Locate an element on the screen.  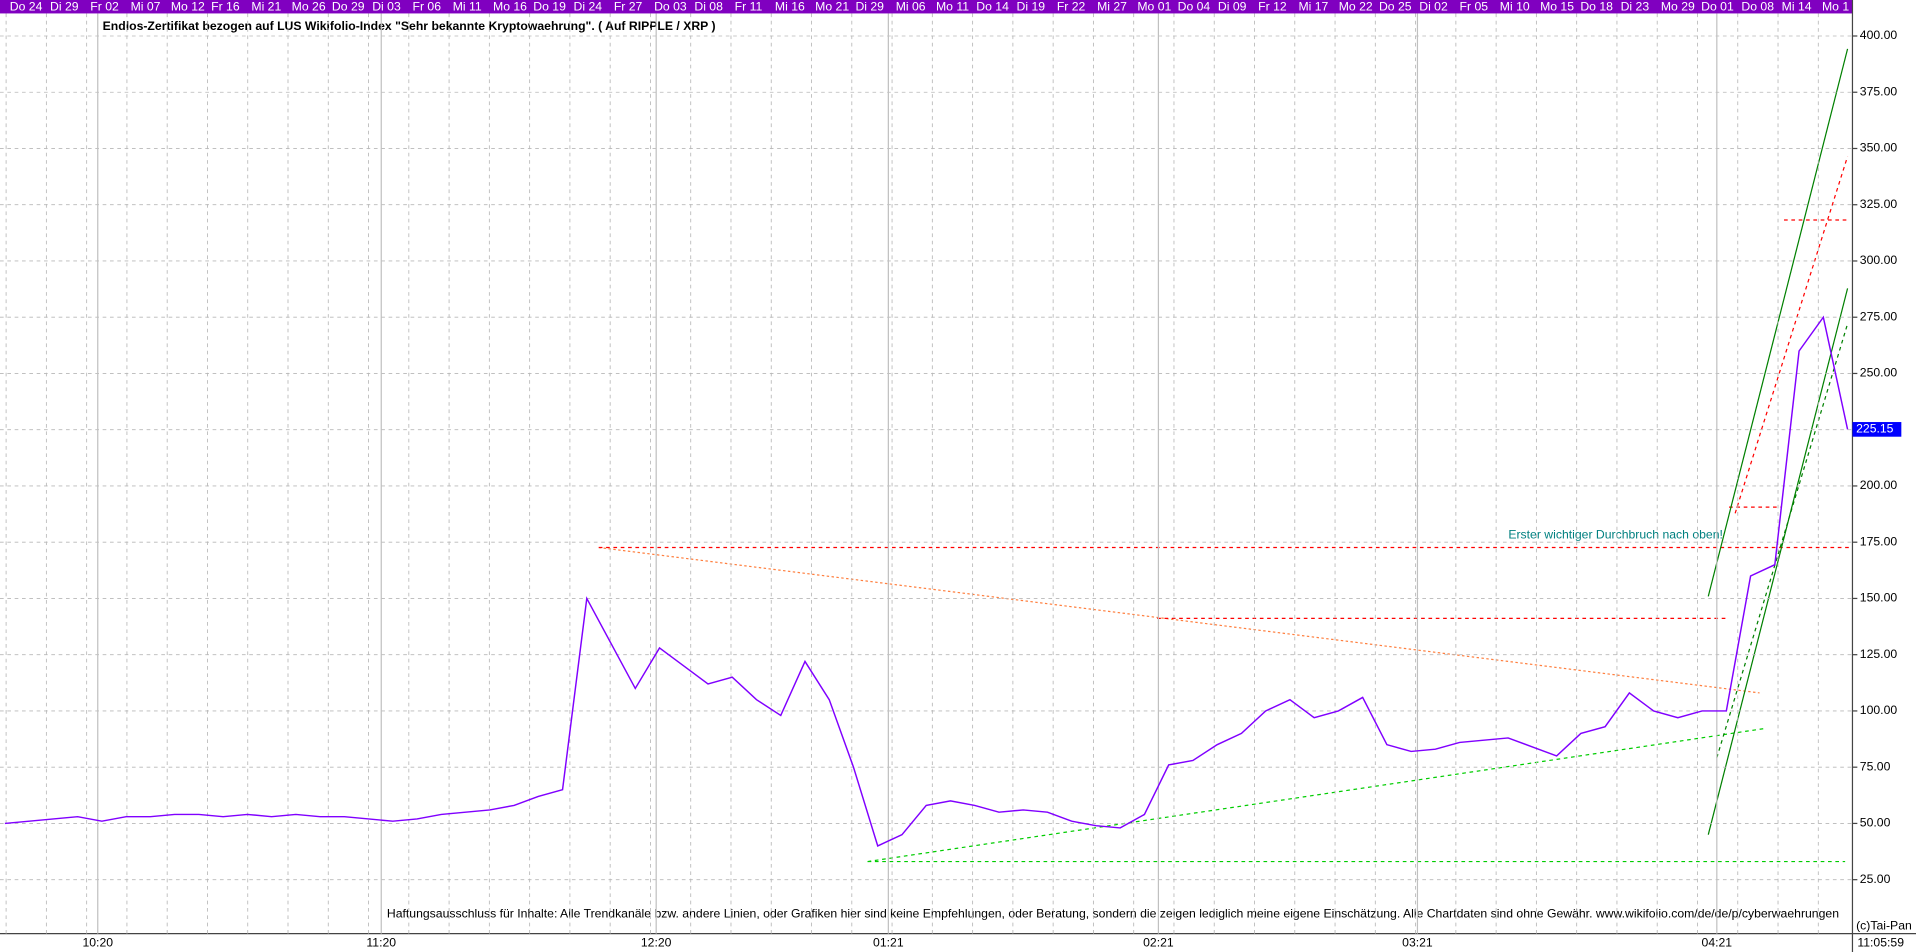
x-tick-label: 04:21 is located at coordinates (1717, 943).